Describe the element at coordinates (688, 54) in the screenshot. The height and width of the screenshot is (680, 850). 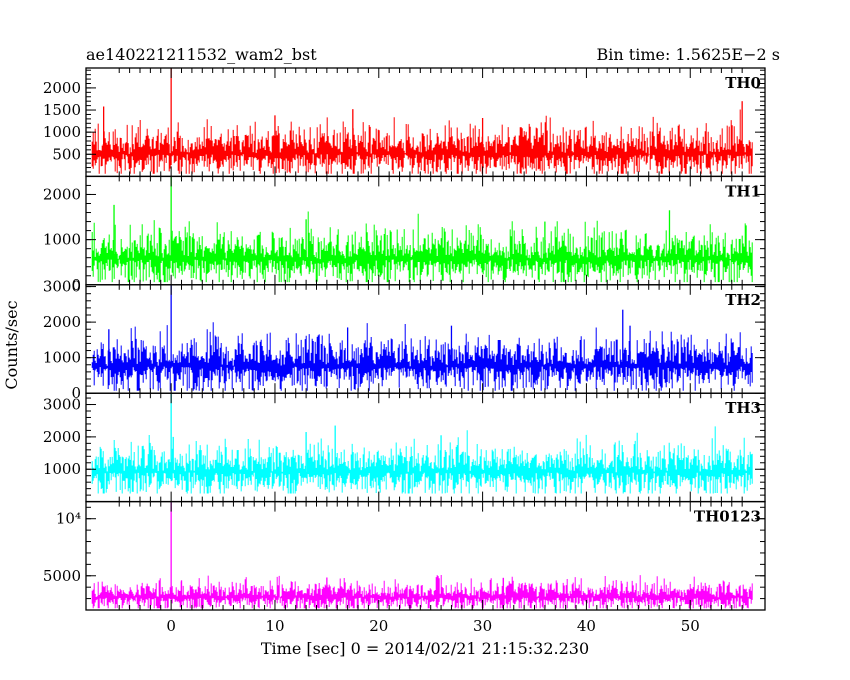
I see `chart-title-right: Bin time: 1.5625E−2 s` at that location.